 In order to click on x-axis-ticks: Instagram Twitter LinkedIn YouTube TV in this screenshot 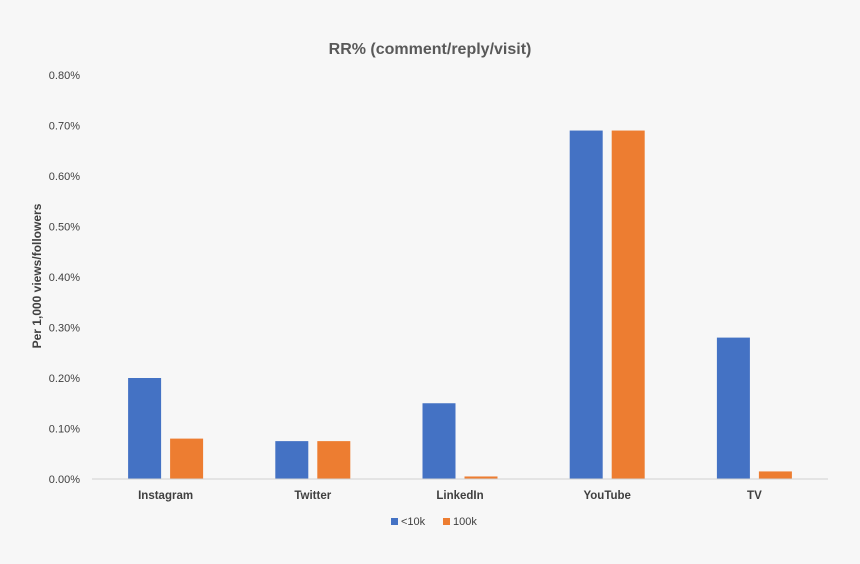, I will do `click(450, 496)`.